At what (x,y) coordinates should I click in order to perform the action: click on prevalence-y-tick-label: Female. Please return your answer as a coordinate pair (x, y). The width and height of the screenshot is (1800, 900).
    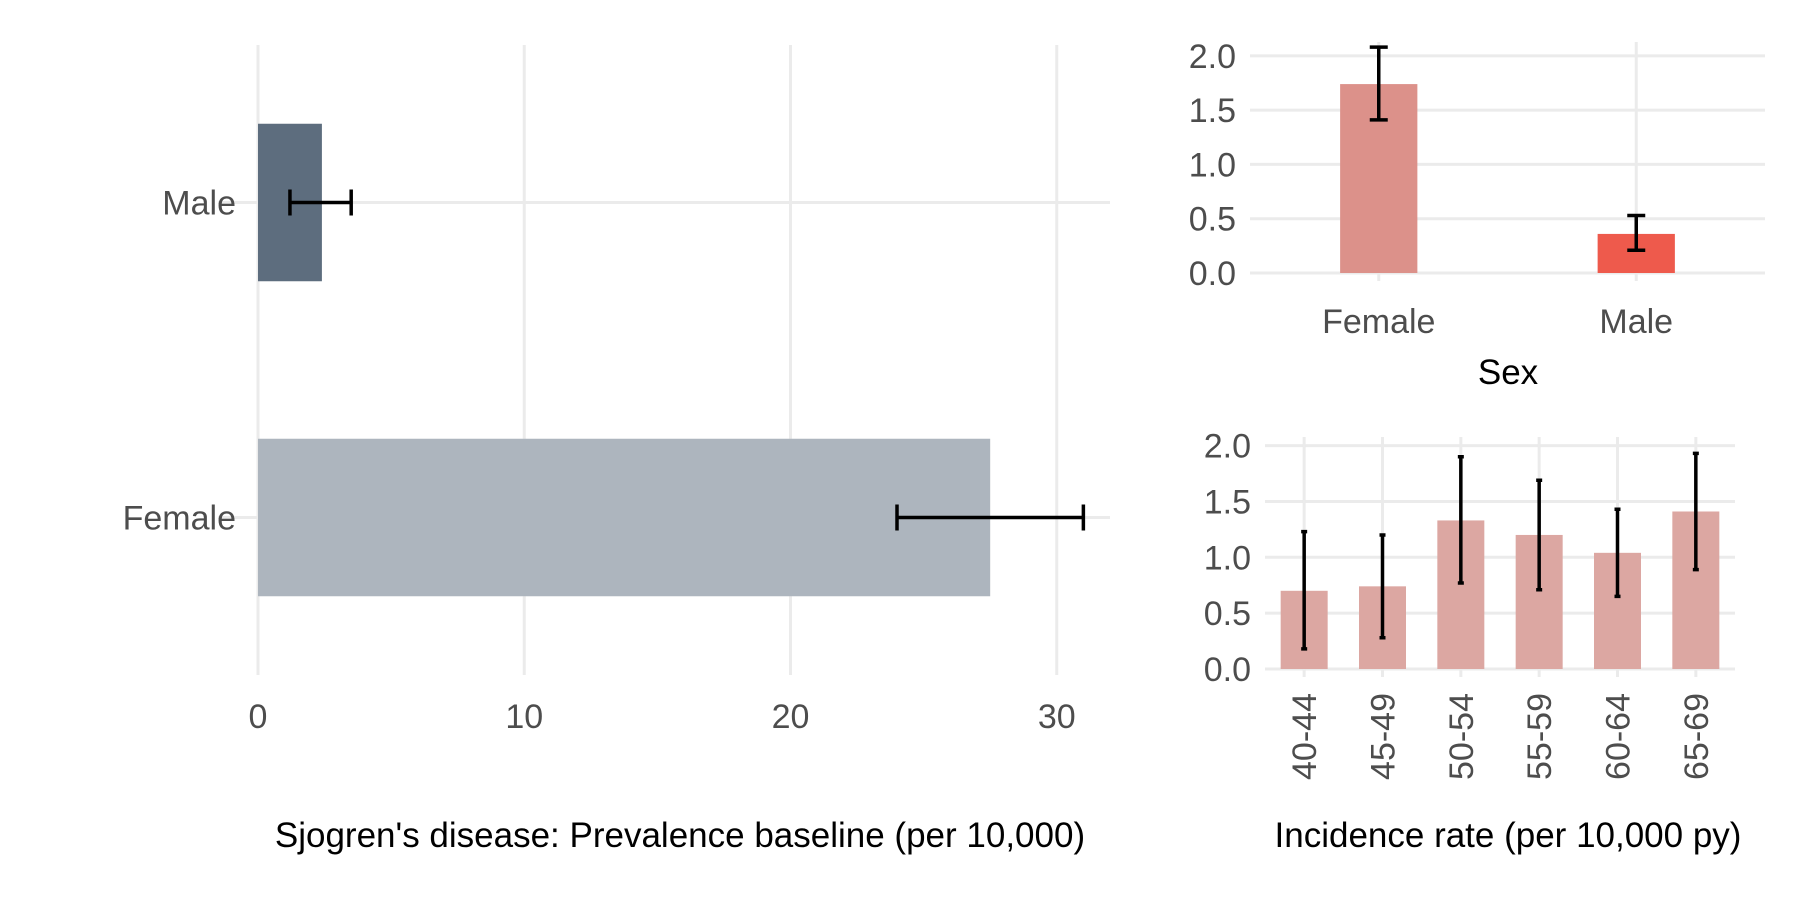
    Looking at the image, I should click on (179, 519).